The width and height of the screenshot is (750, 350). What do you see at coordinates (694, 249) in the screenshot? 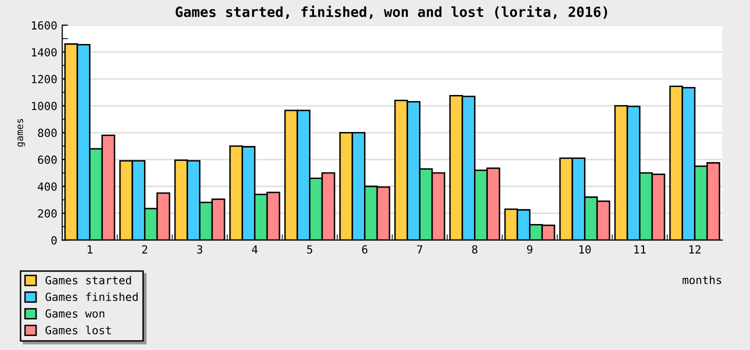
I see `x-tick-label: 12` at bounding box center [694, 249].